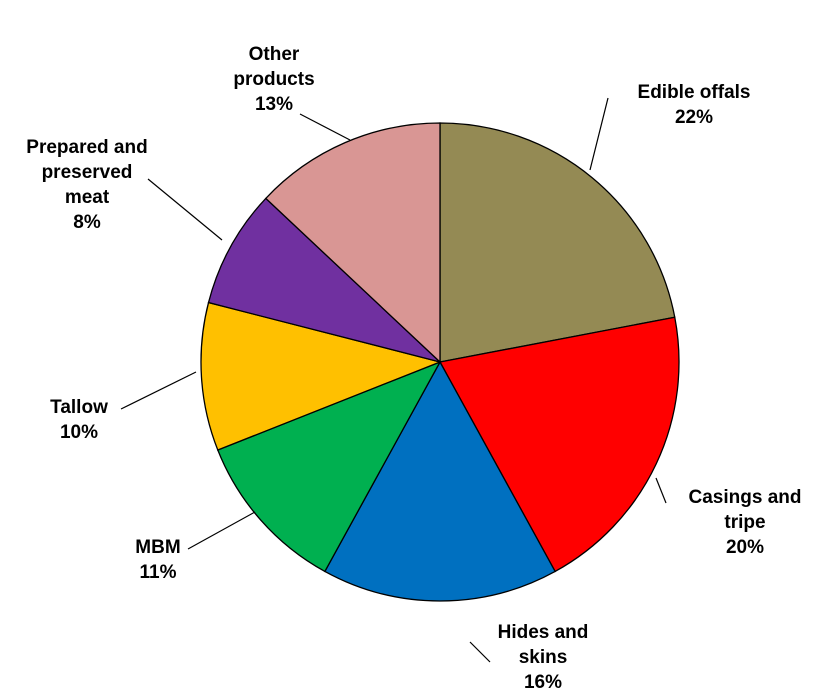 This screenshot has height=696, width=820. I want to click on slice-name-label: Tallow, so click(79, 407).